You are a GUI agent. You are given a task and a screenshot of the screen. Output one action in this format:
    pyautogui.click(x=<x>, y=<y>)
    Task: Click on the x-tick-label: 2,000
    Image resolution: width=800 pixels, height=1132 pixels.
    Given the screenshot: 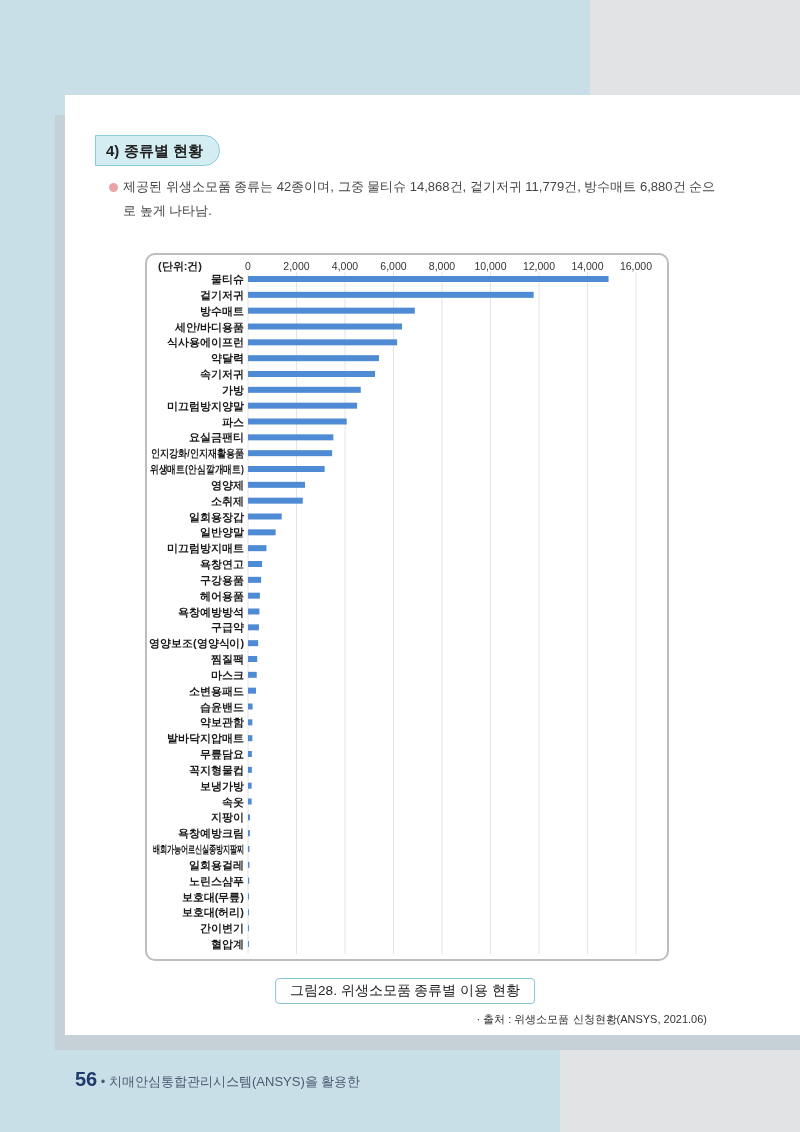 What is the action you would take?
    pyautogui.click(x=296, y=266)
    